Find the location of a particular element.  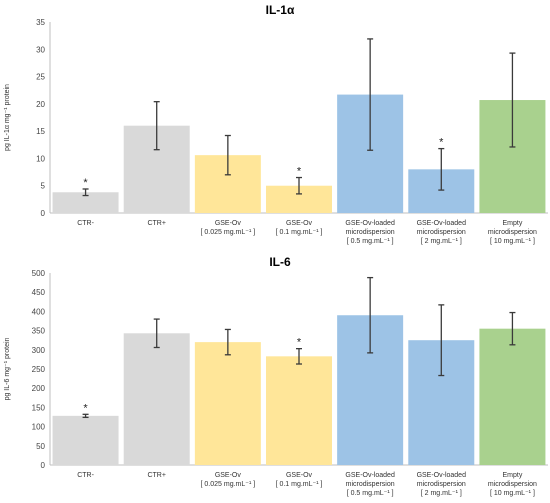

y-axis-label: pg IL-1α mg⁻¹ protein is located at coordinates (7, 117).